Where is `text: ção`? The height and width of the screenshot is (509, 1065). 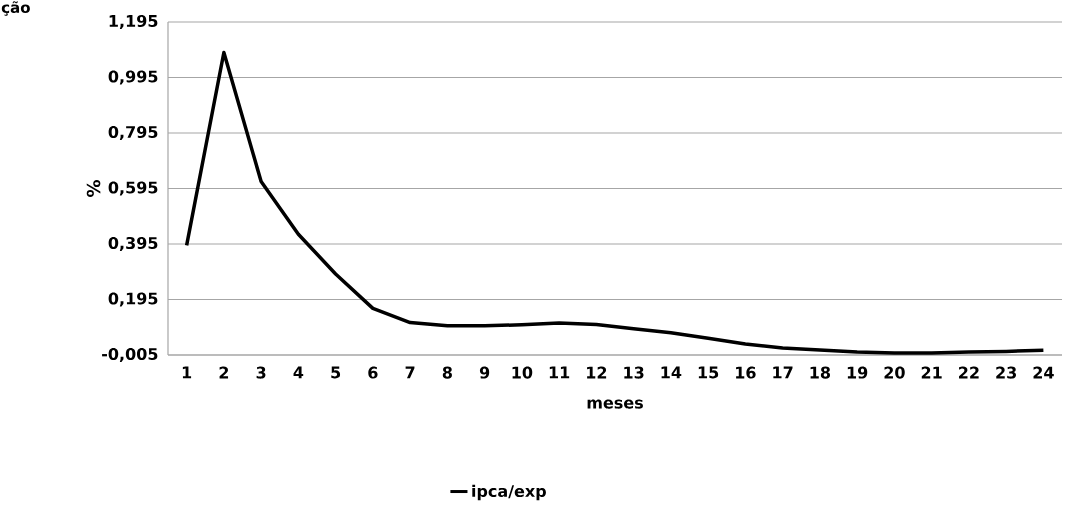 text: ção is located at coordinates (15, 8).